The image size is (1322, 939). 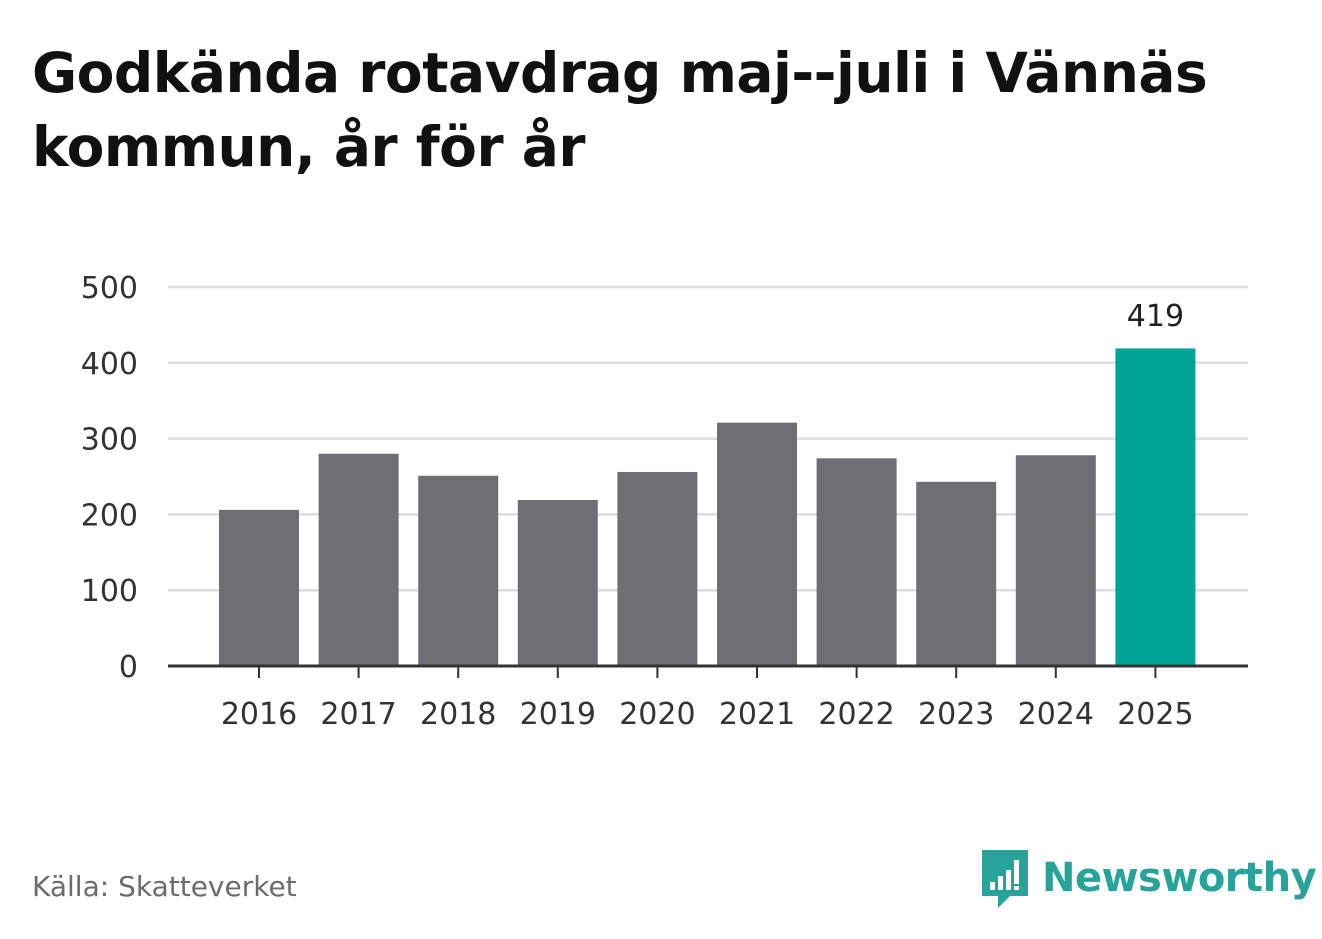 I want to click on x-tick-label: 2020, so click(x=657, y=714).